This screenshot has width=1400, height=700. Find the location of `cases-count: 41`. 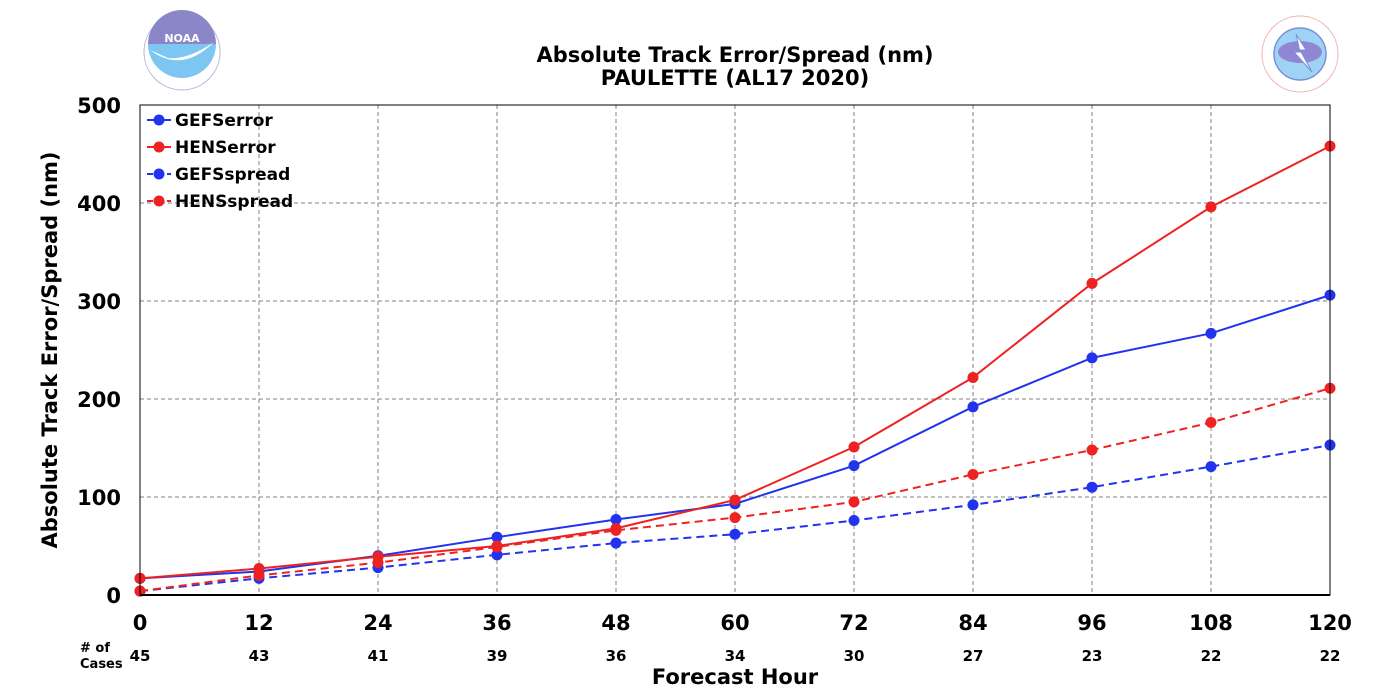

cases-count: 41 is located at coordinates (378, 656).